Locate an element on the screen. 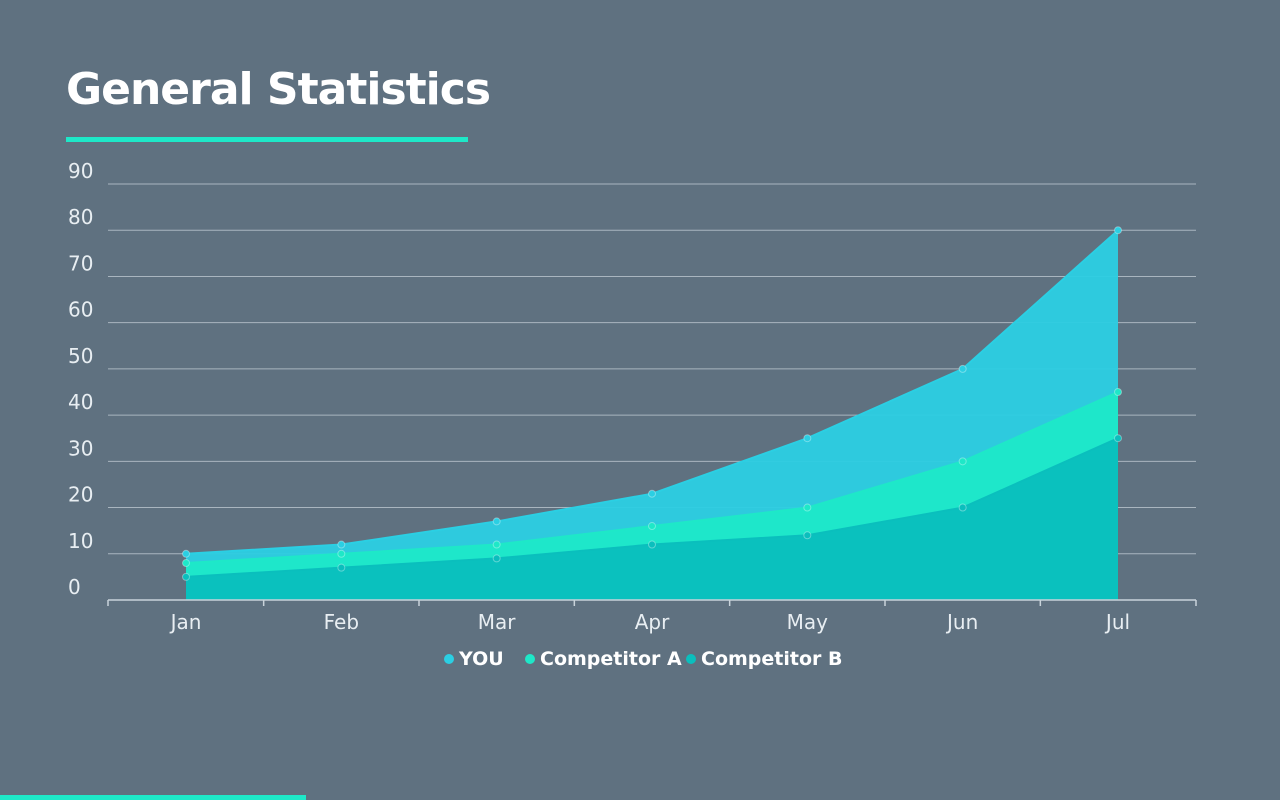 The height and width of the screenshot is (800, 1280). x-tick-label: Apr is located at coordinates (652, 622).